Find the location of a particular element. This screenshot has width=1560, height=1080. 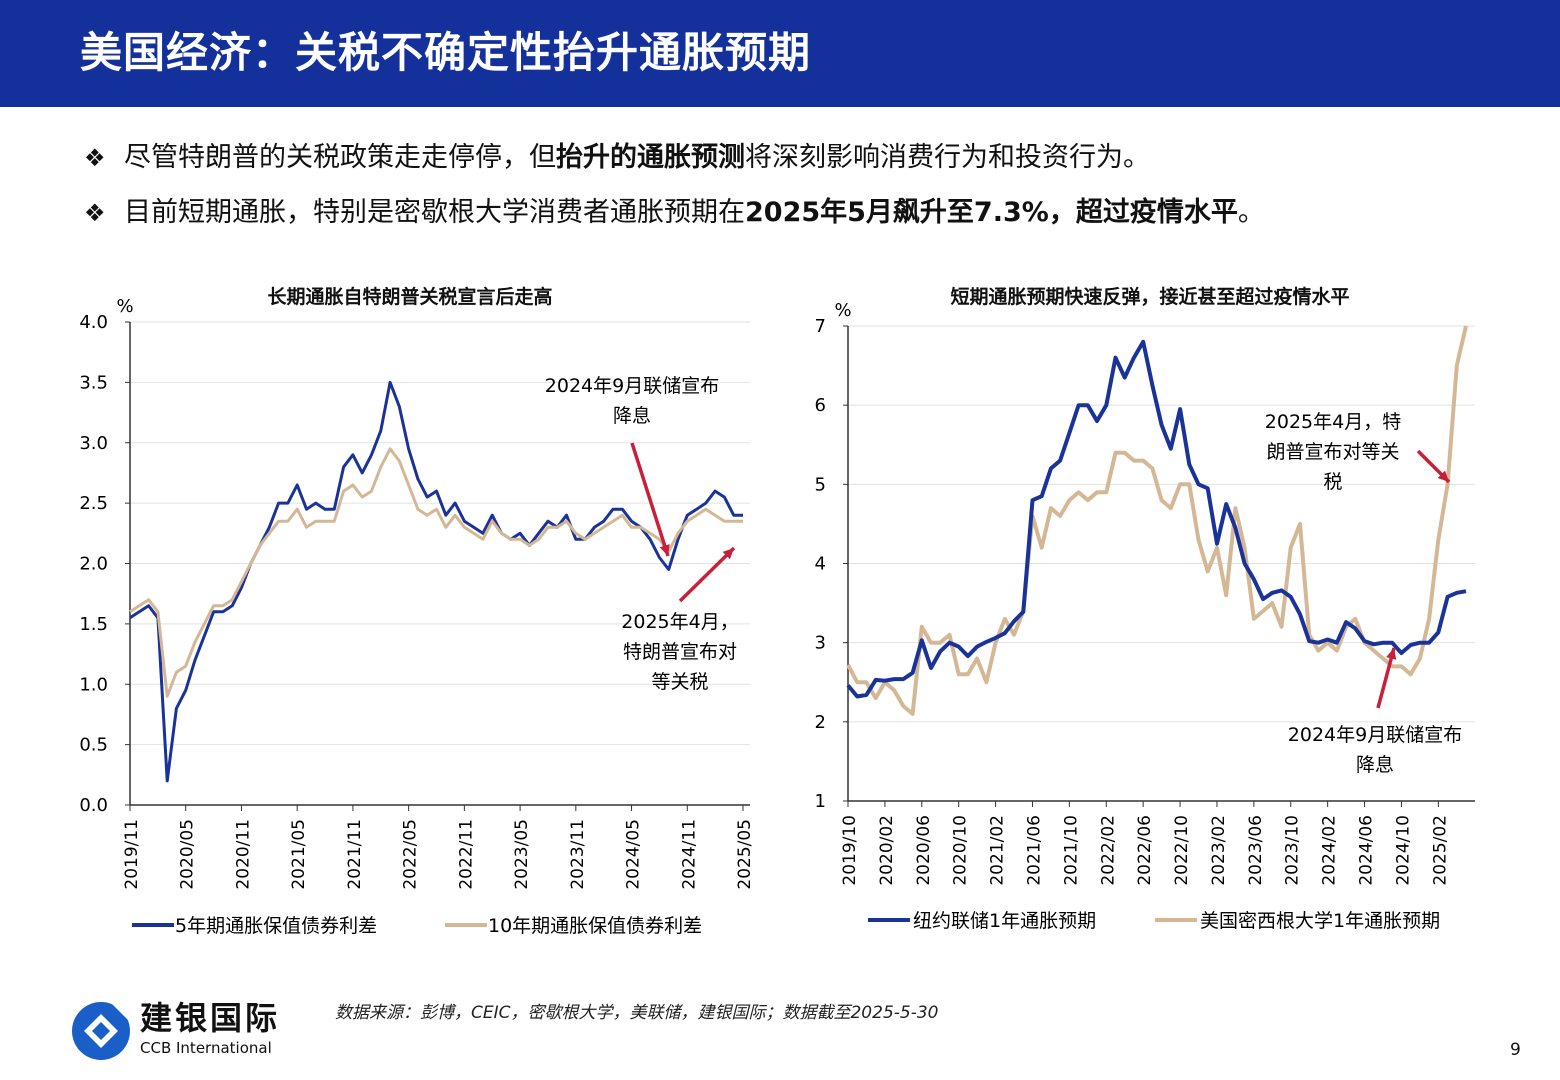

x-tick-label: 2024/05 is located at coordinates (634, 854).